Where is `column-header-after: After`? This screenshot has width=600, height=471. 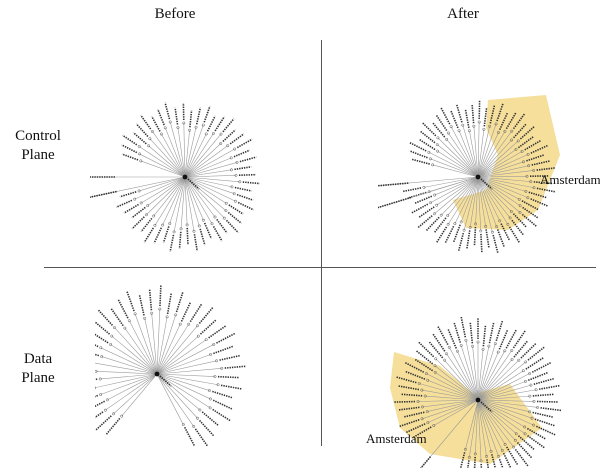
column-header-after: After is located at coordinates (463, 14).